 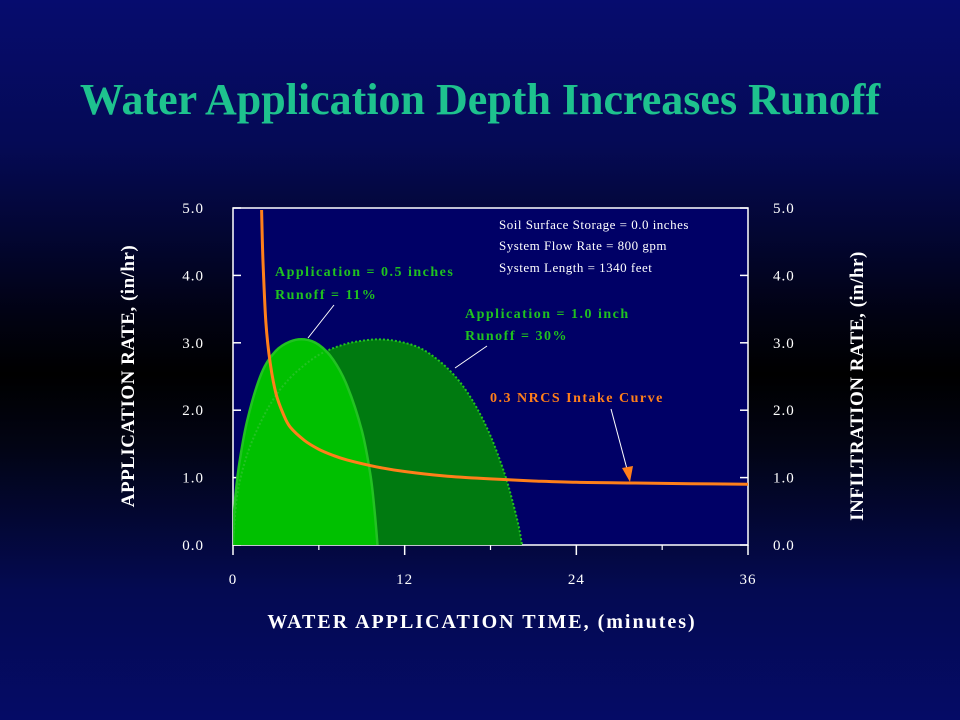 What do you see at coordinates (193, 209) in the screenshot?
I see `left-tick-label: 5.0` at bounding box center [193, 209].